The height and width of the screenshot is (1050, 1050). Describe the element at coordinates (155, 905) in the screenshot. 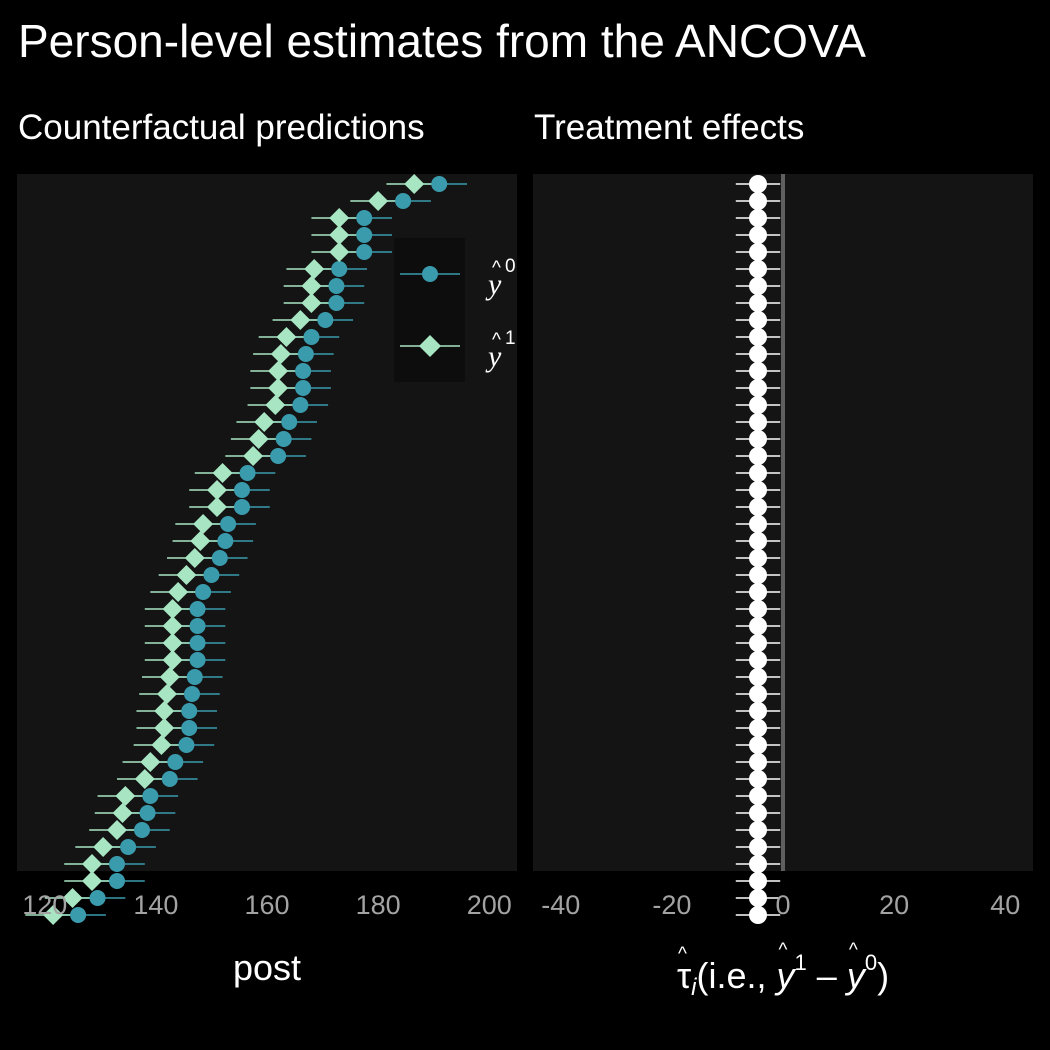

I see `left-x-tick-label: 140` at that location.